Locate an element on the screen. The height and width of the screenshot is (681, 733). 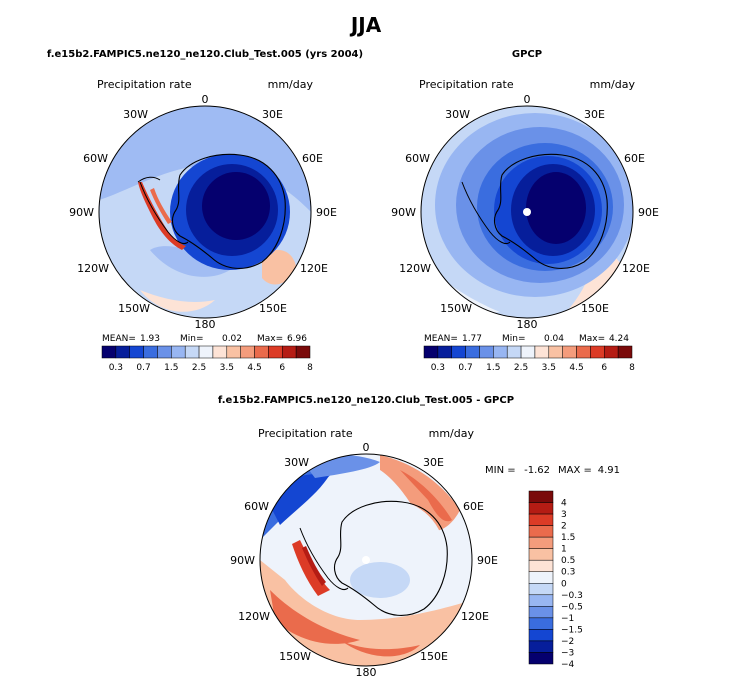
panel-difference-map is located at coordinates (366, 560).